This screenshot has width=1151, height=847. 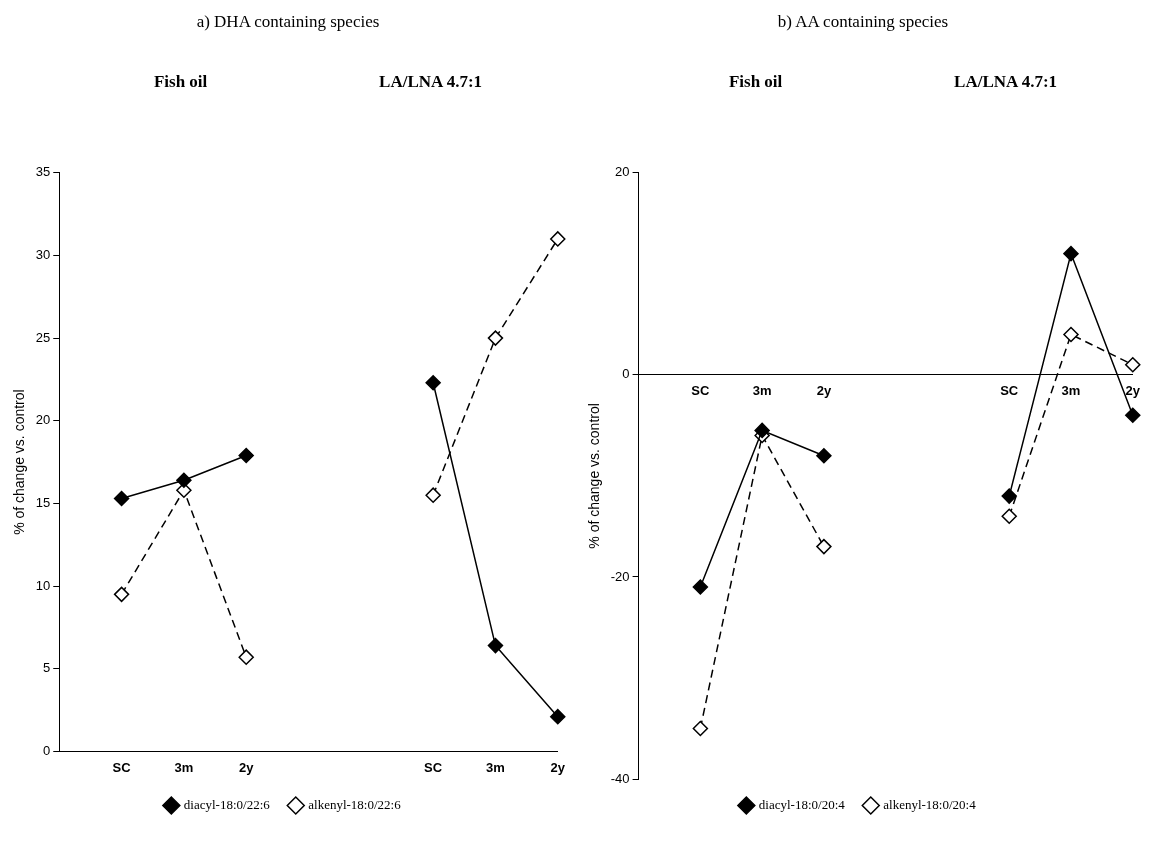 I want to click on chart-title: a) DHA containing species, so click(x=288, y=22).